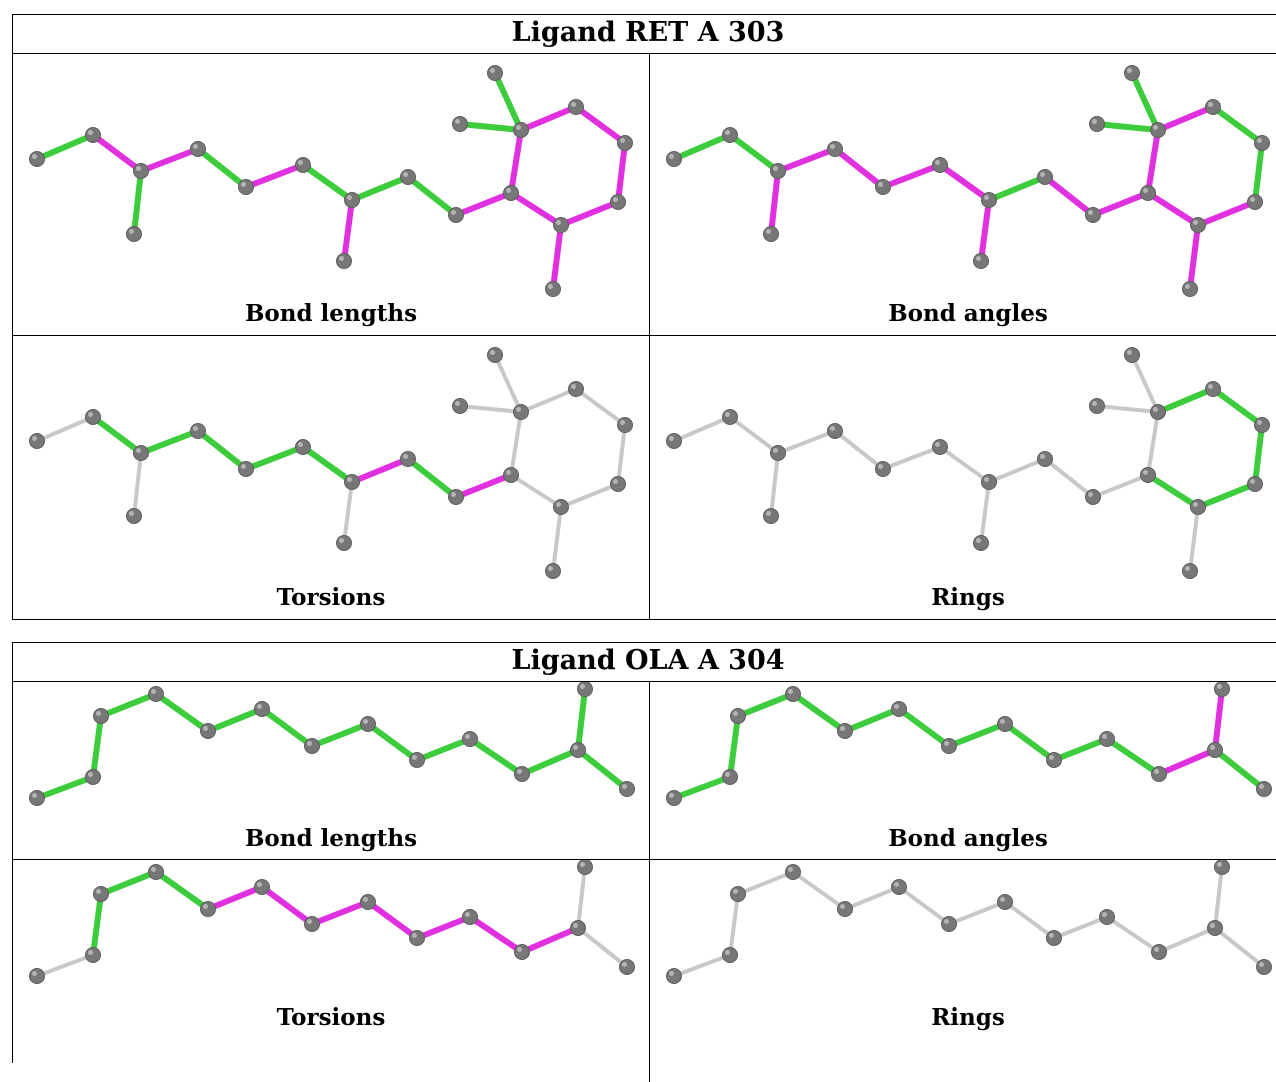  What do you see at coordinates (649, 882) in the screenshot?
I see `column-divider` at bounding box center [649, 882].